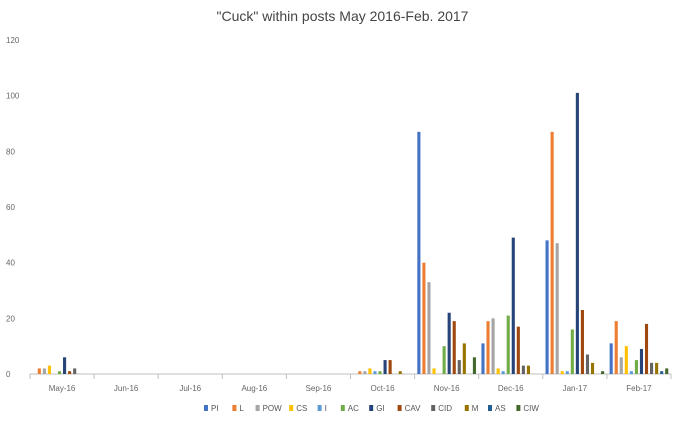  Describe the element at coordinates (319, 388) in the screenshot. I see `x-tick-label: Sep-16` at that location.